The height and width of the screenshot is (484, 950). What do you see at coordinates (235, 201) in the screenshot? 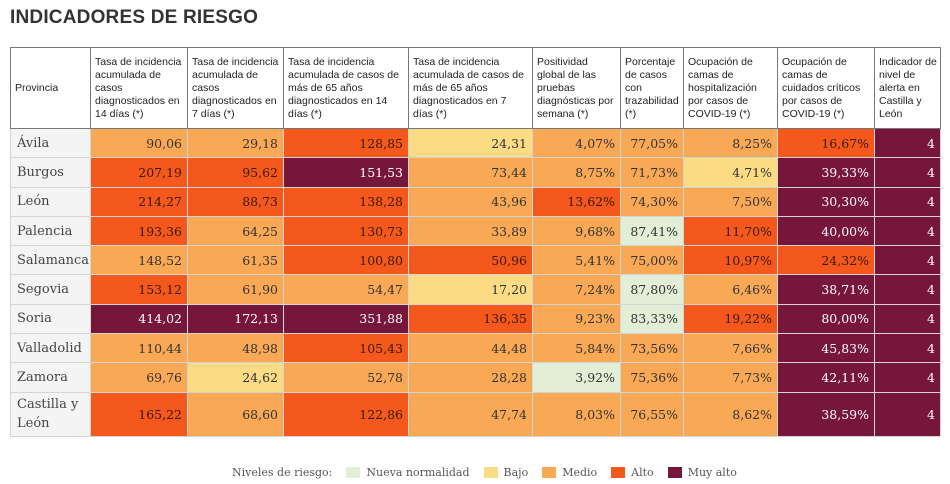
I see `indicator-cell: 88,73` at bounding box center [235, 201].